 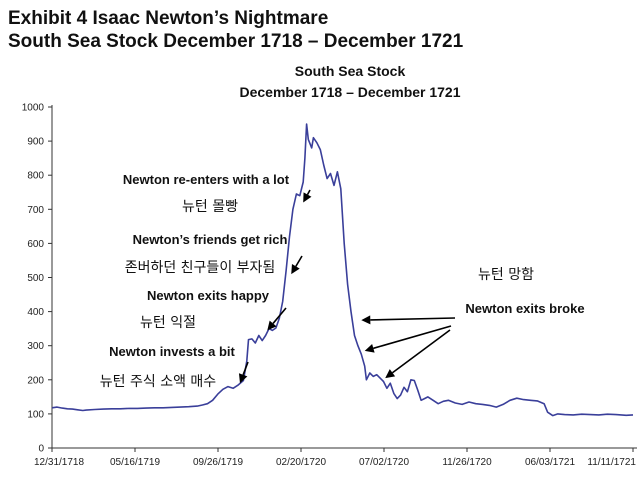 What do you see at coordinates (35, 346) in the screenshot?
I see `y-tick-label: 300` at bounding box center [35, 346].